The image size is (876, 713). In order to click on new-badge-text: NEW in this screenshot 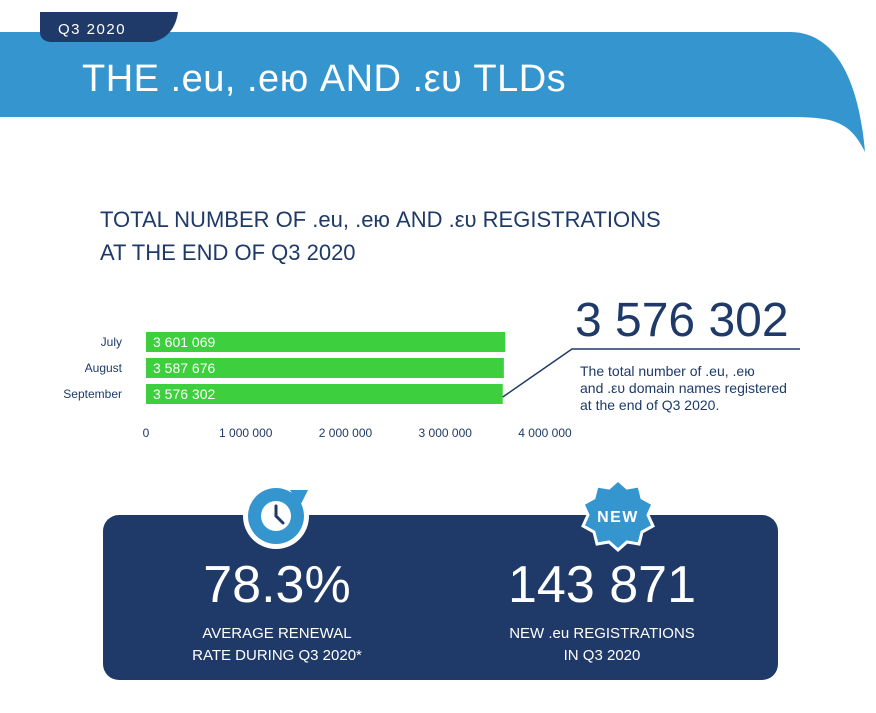, I will do `click(618, 517)`.